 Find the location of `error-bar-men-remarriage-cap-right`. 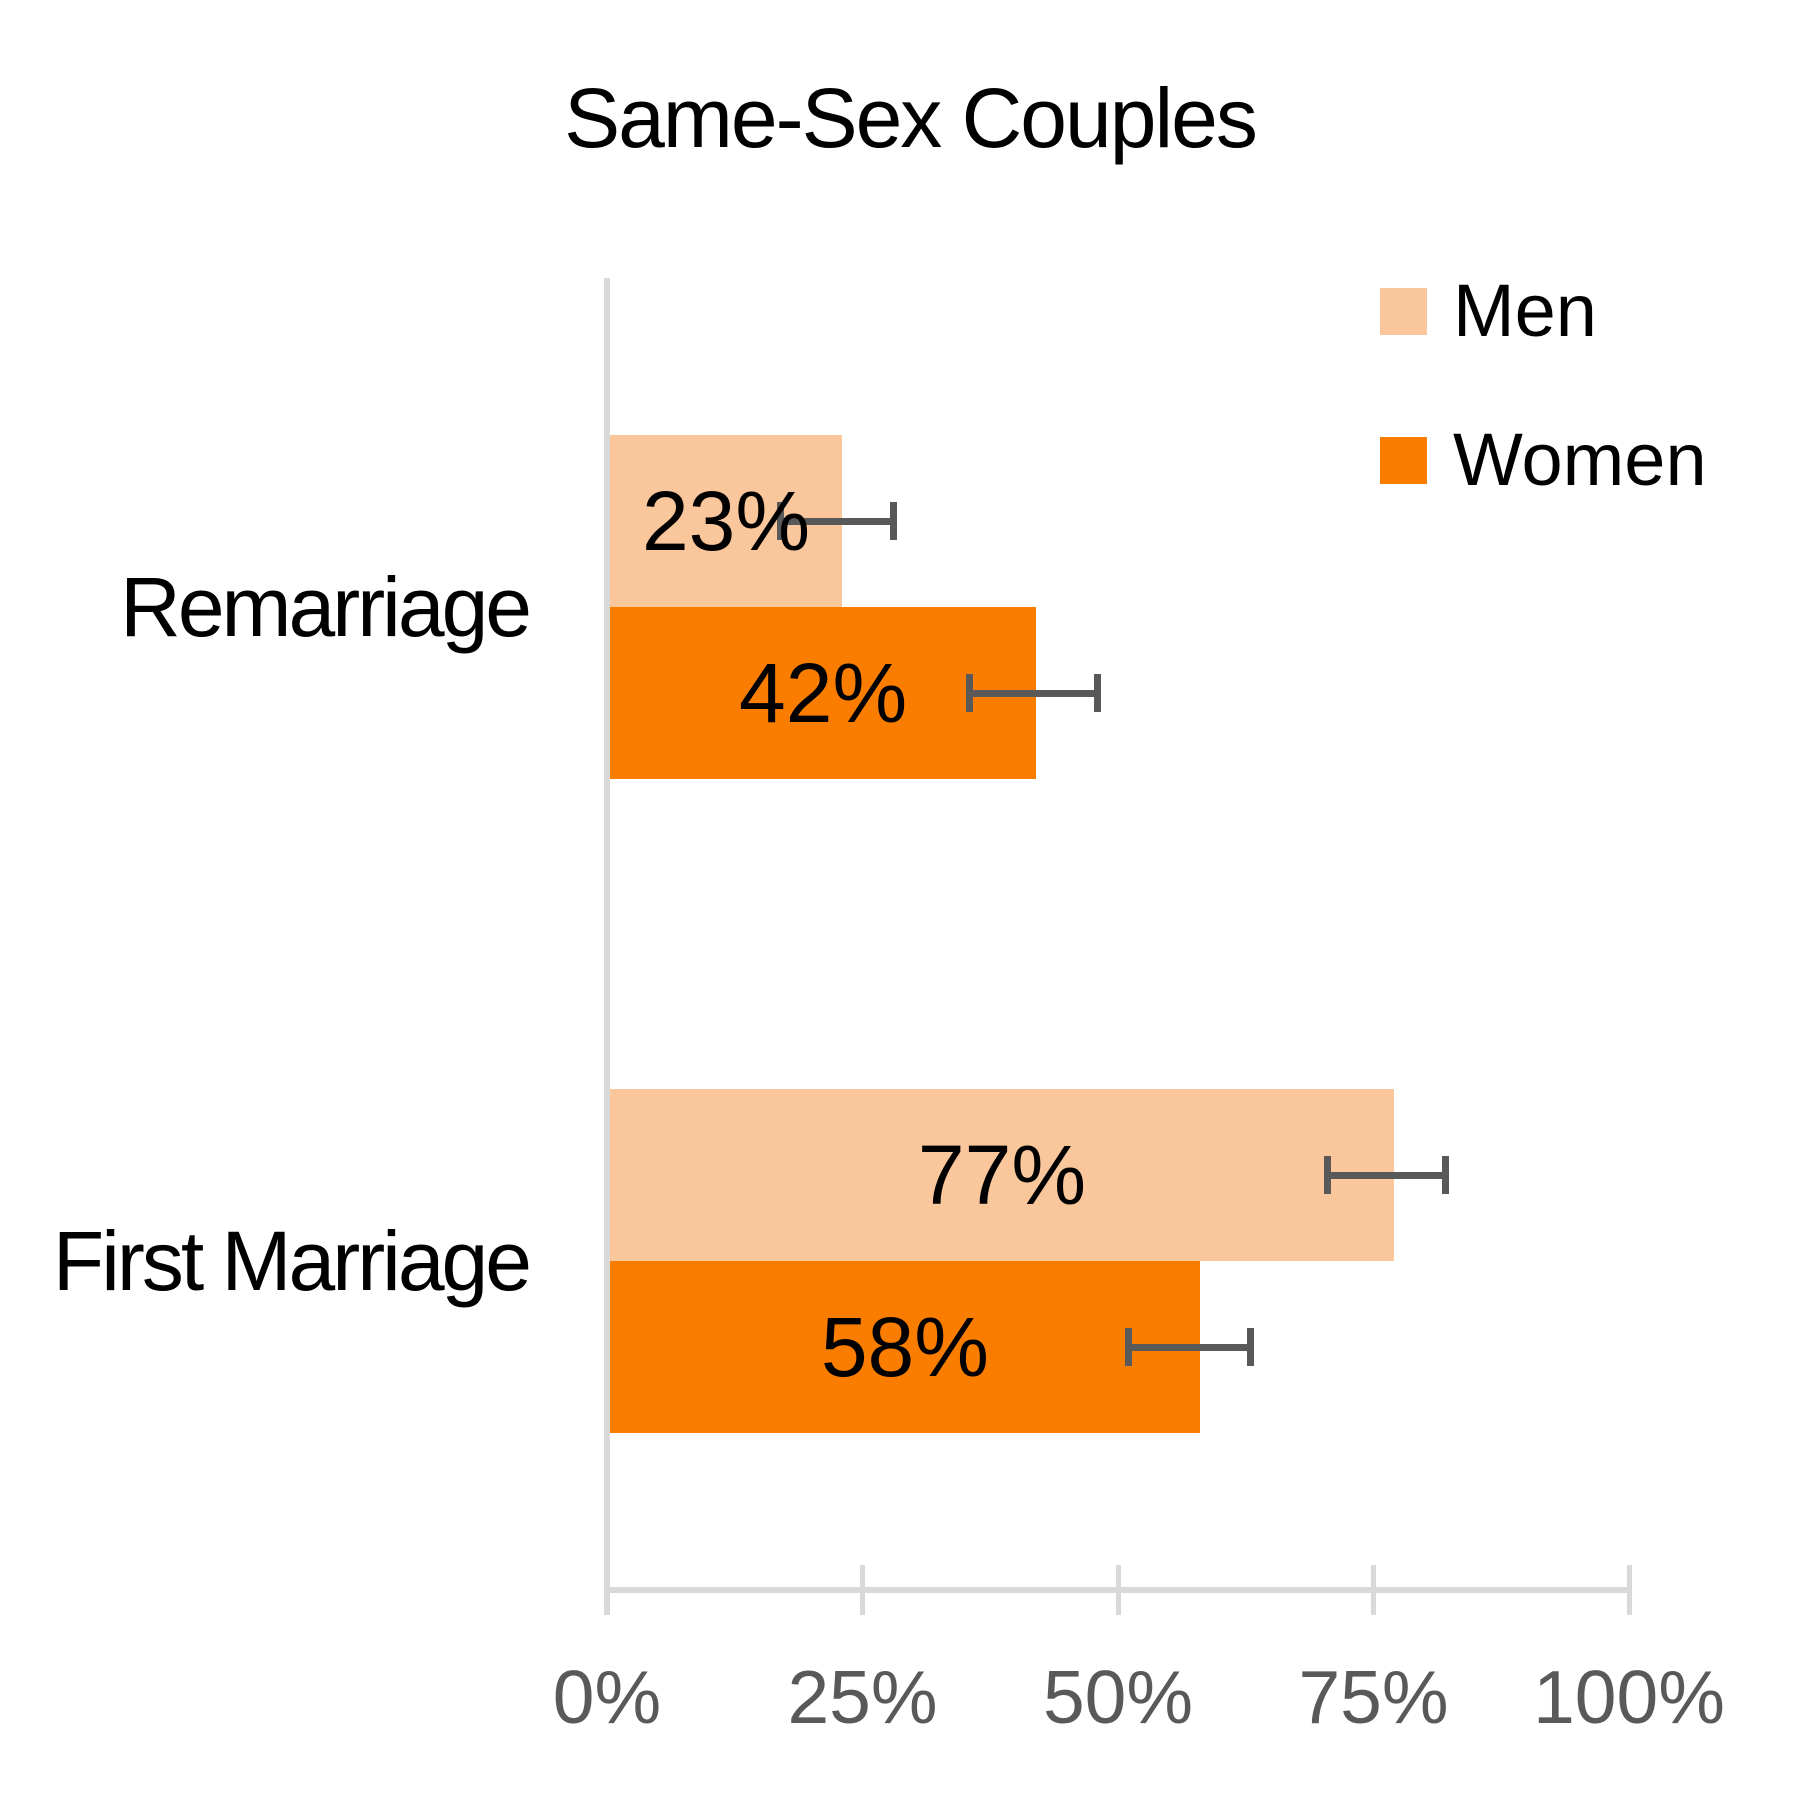

error-bar-men-remarriage-cap-right is located at coordinates (893, 521).